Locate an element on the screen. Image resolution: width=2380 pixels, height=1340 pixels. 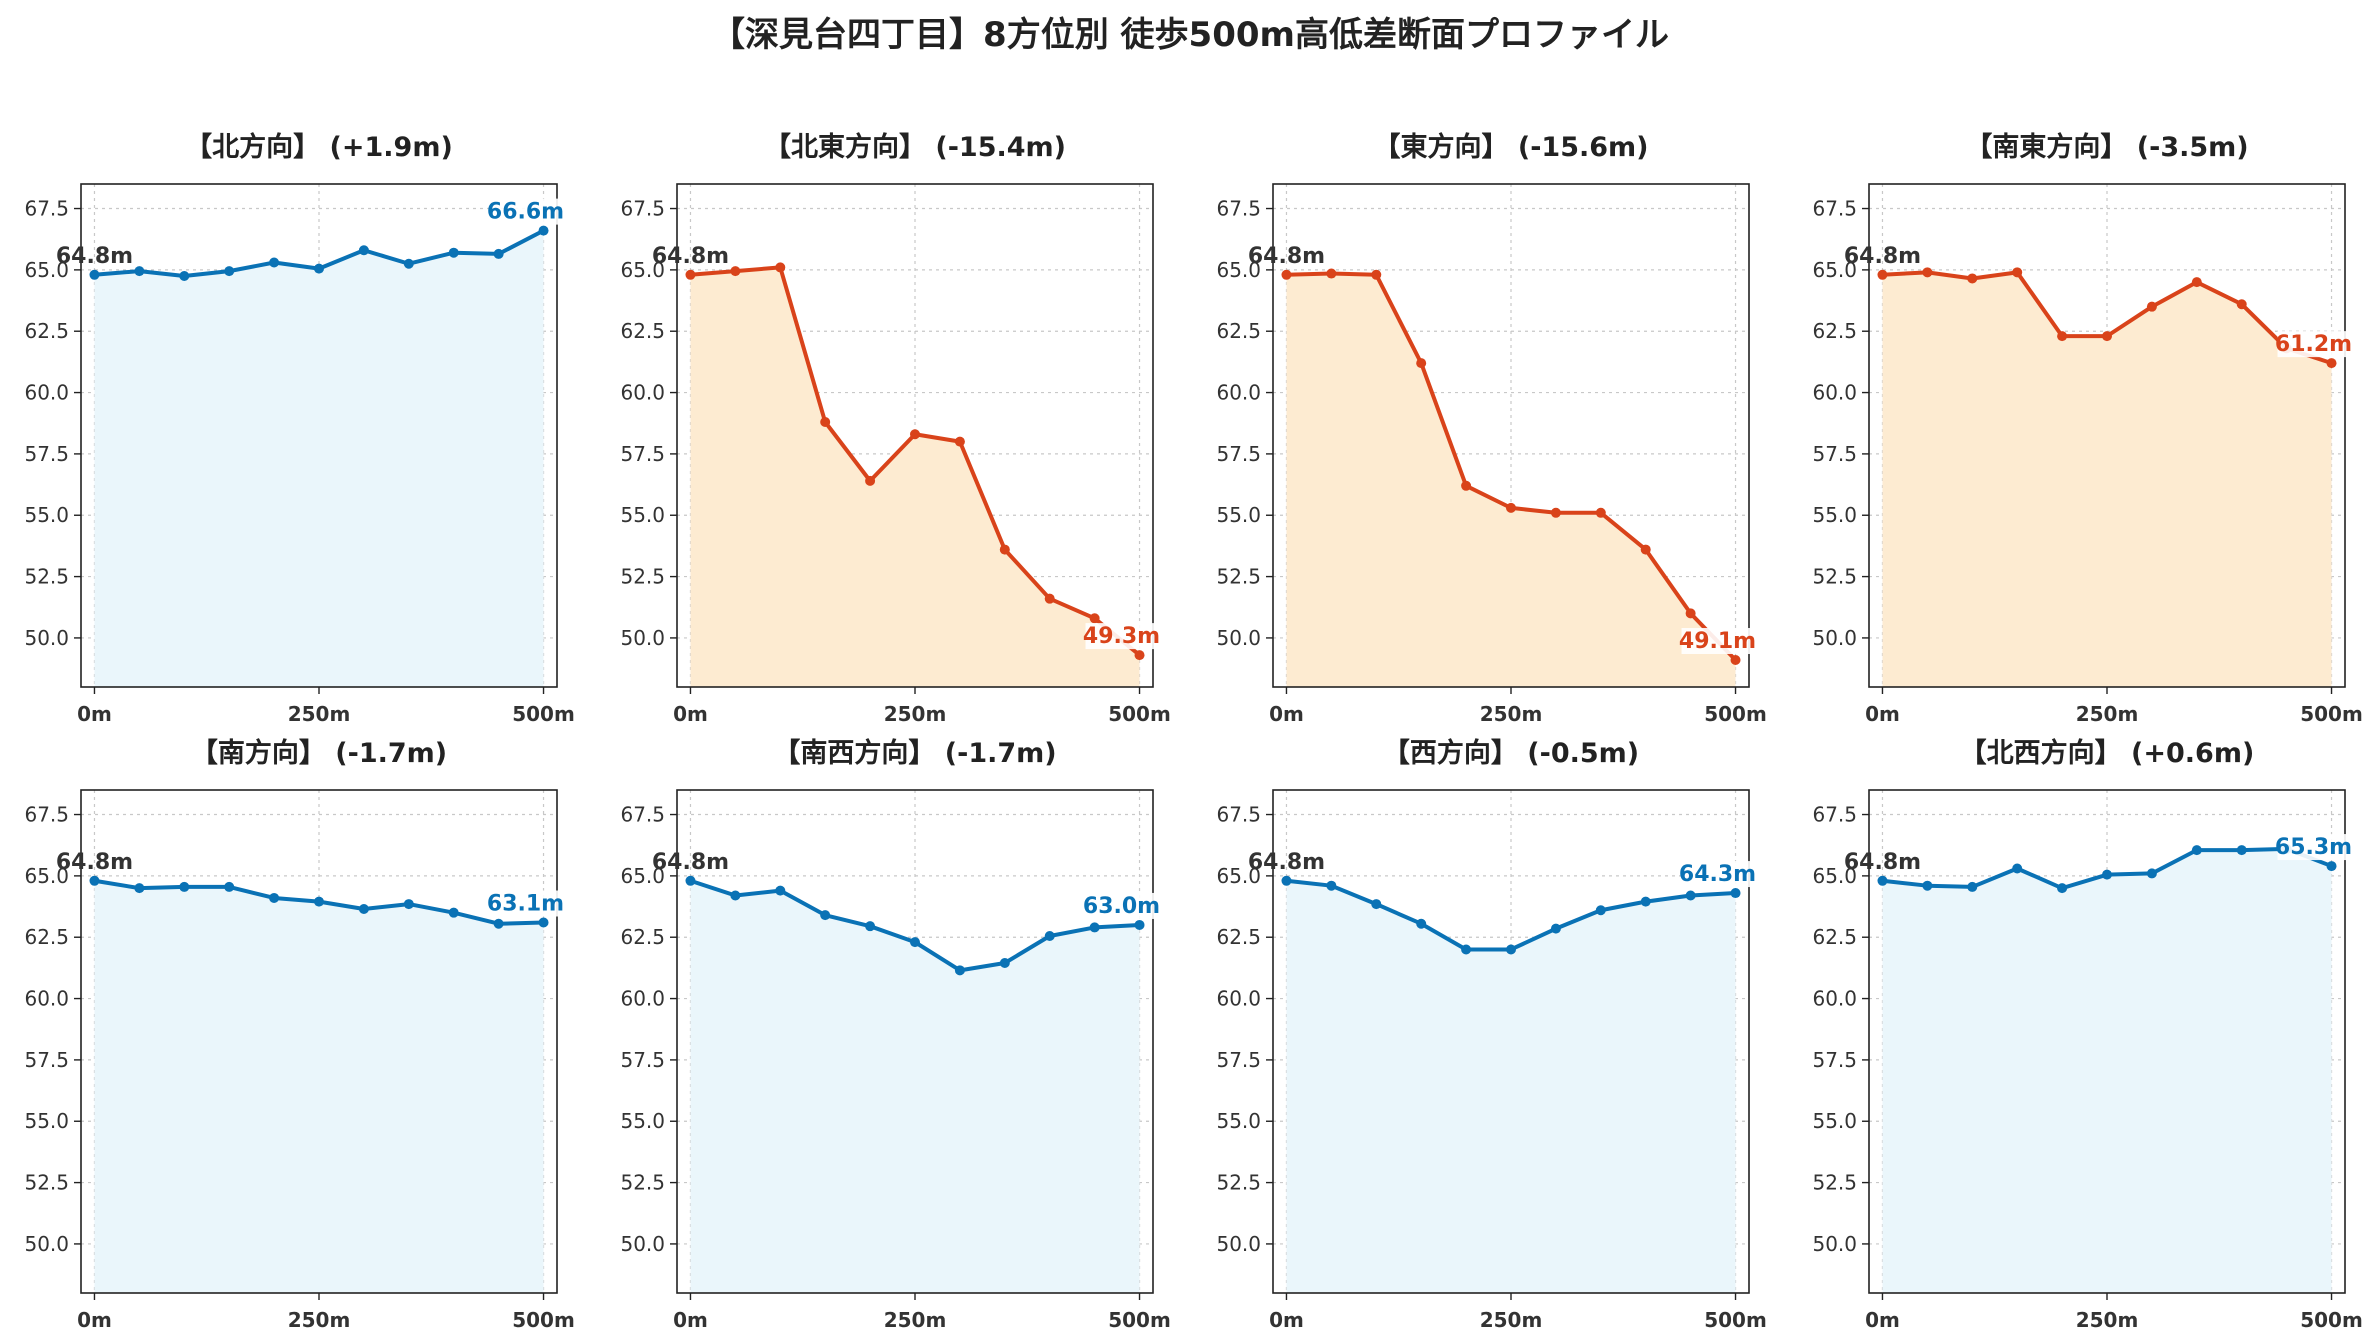
end-elevation-label: 61.2m is located at coordinates (2313, 344).